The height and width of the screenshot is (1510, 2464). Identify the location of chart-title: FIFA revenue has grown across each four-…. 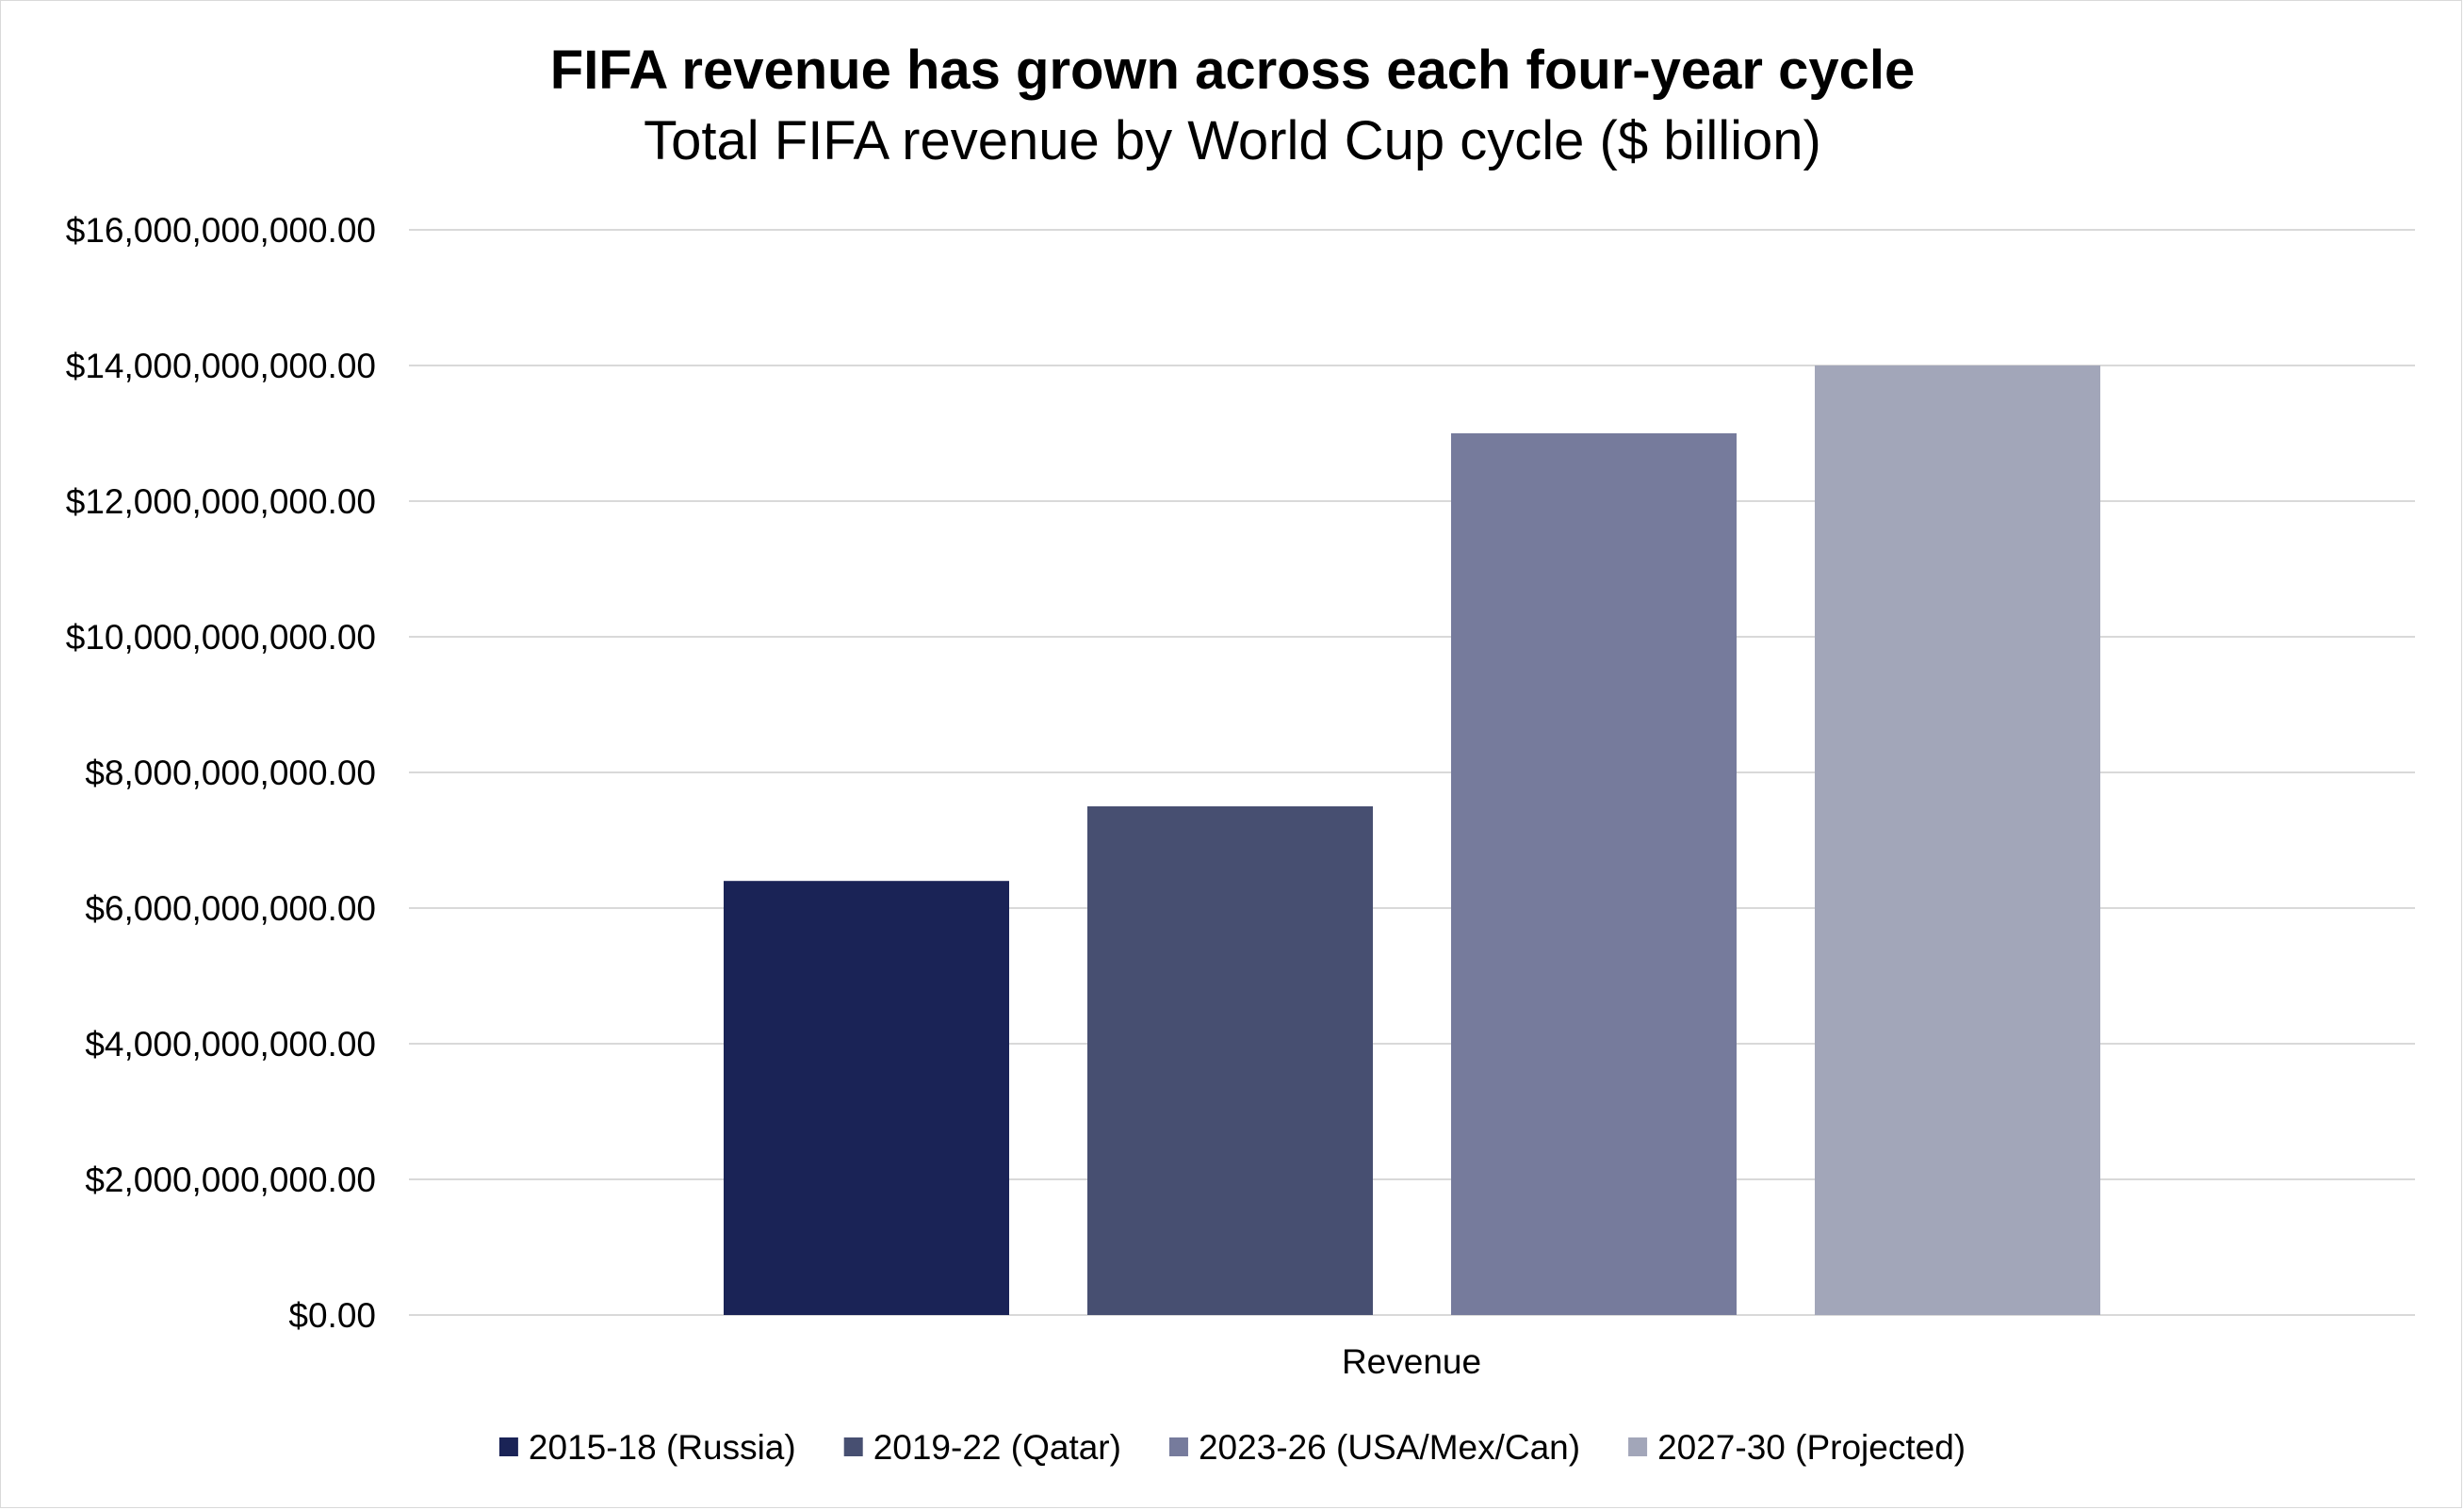
(1232, 70).